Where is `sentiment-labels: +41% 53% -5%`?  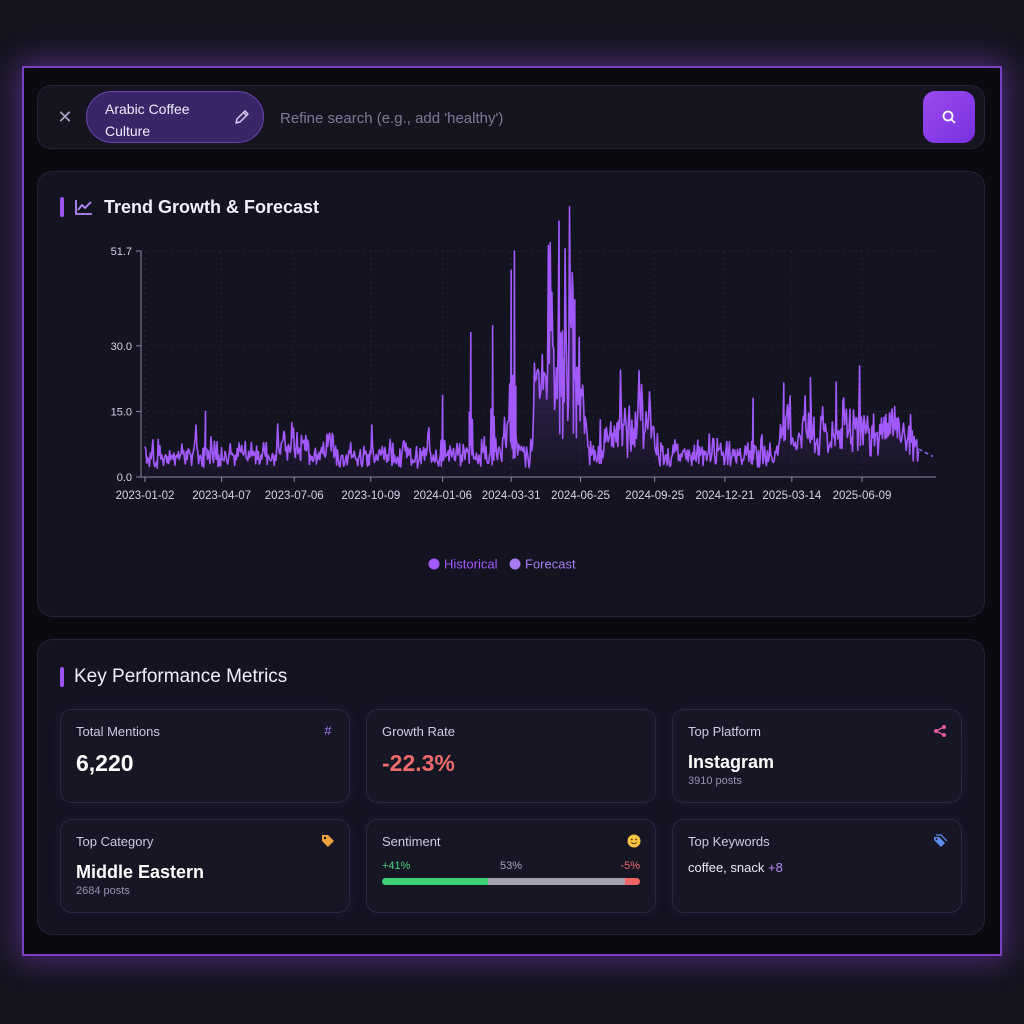
sentiment-labels: +41% 53% -5% is located at coordinates (511, 867).